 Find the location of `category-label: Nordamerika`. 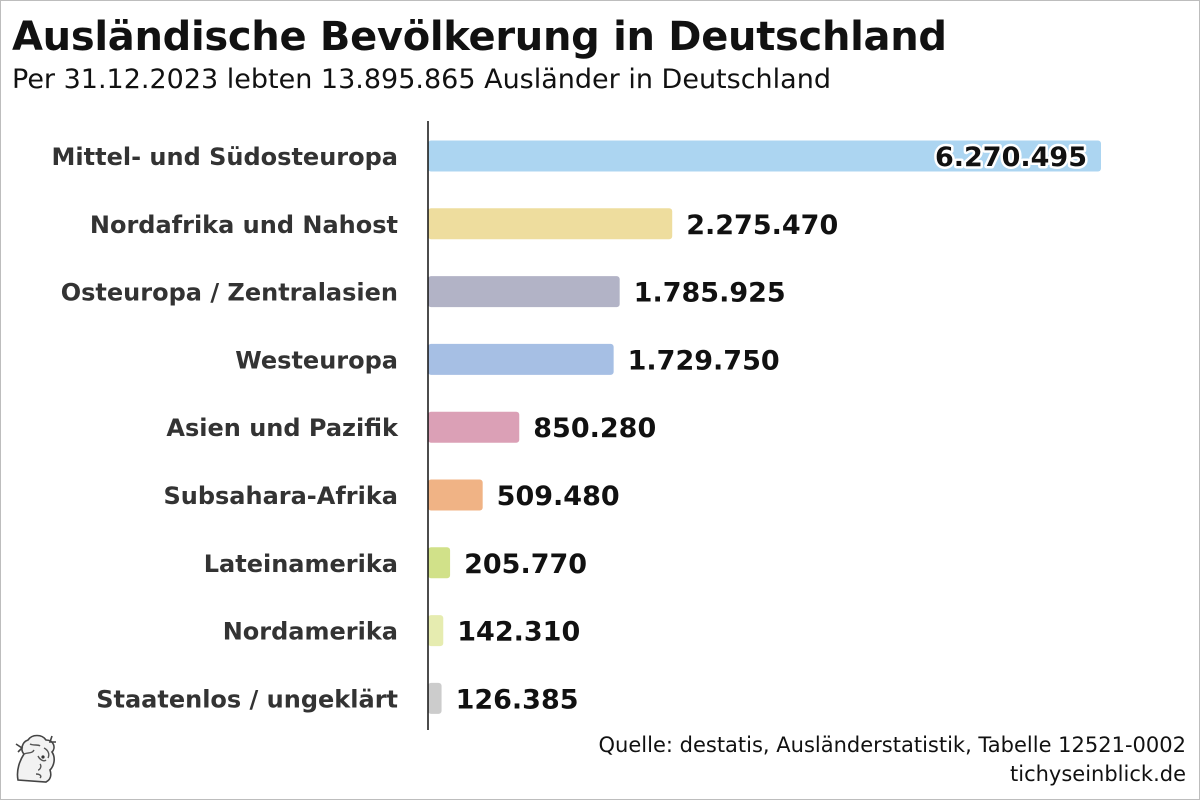

category-label: Nordamerika is located at coordinates (310, 632).